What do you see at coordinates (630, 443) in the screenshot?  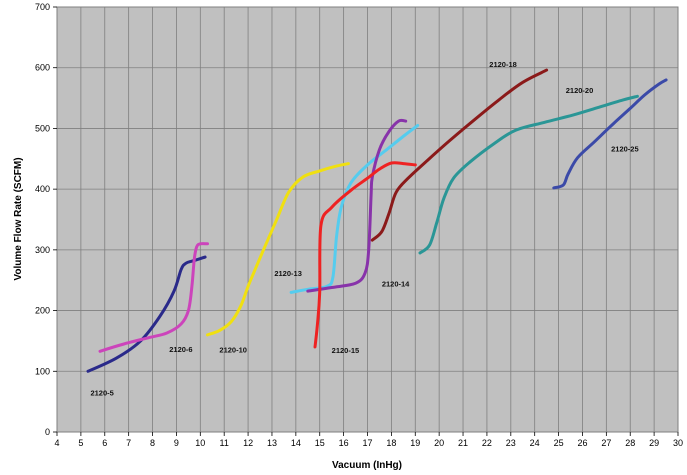 I see `x-tick-label: 28` at bounding box center [630, 443].